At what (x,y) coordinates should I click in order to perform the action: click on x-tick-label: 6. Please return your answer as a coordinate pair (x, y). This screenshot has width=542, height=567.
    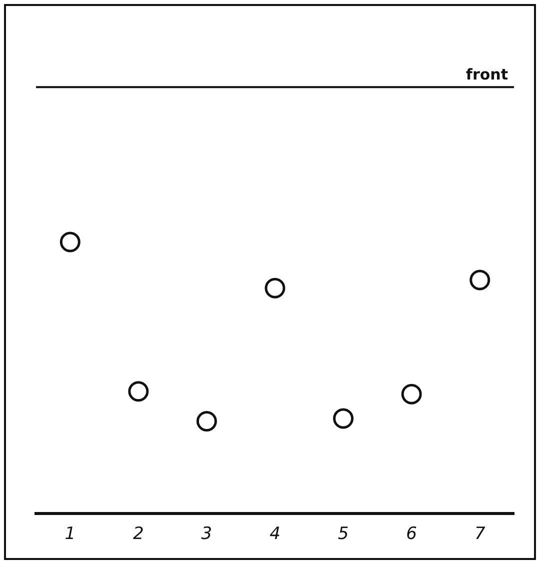
    Looking at the image, I should click on (412, 534).